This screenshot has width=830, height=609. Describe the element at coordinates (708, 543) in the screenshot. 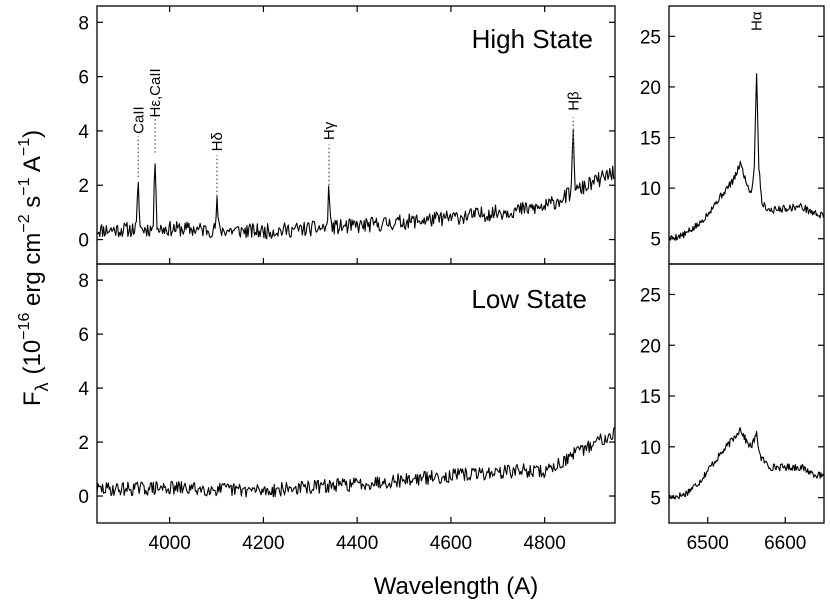

I see `x-tick-label: 6500` at that location.